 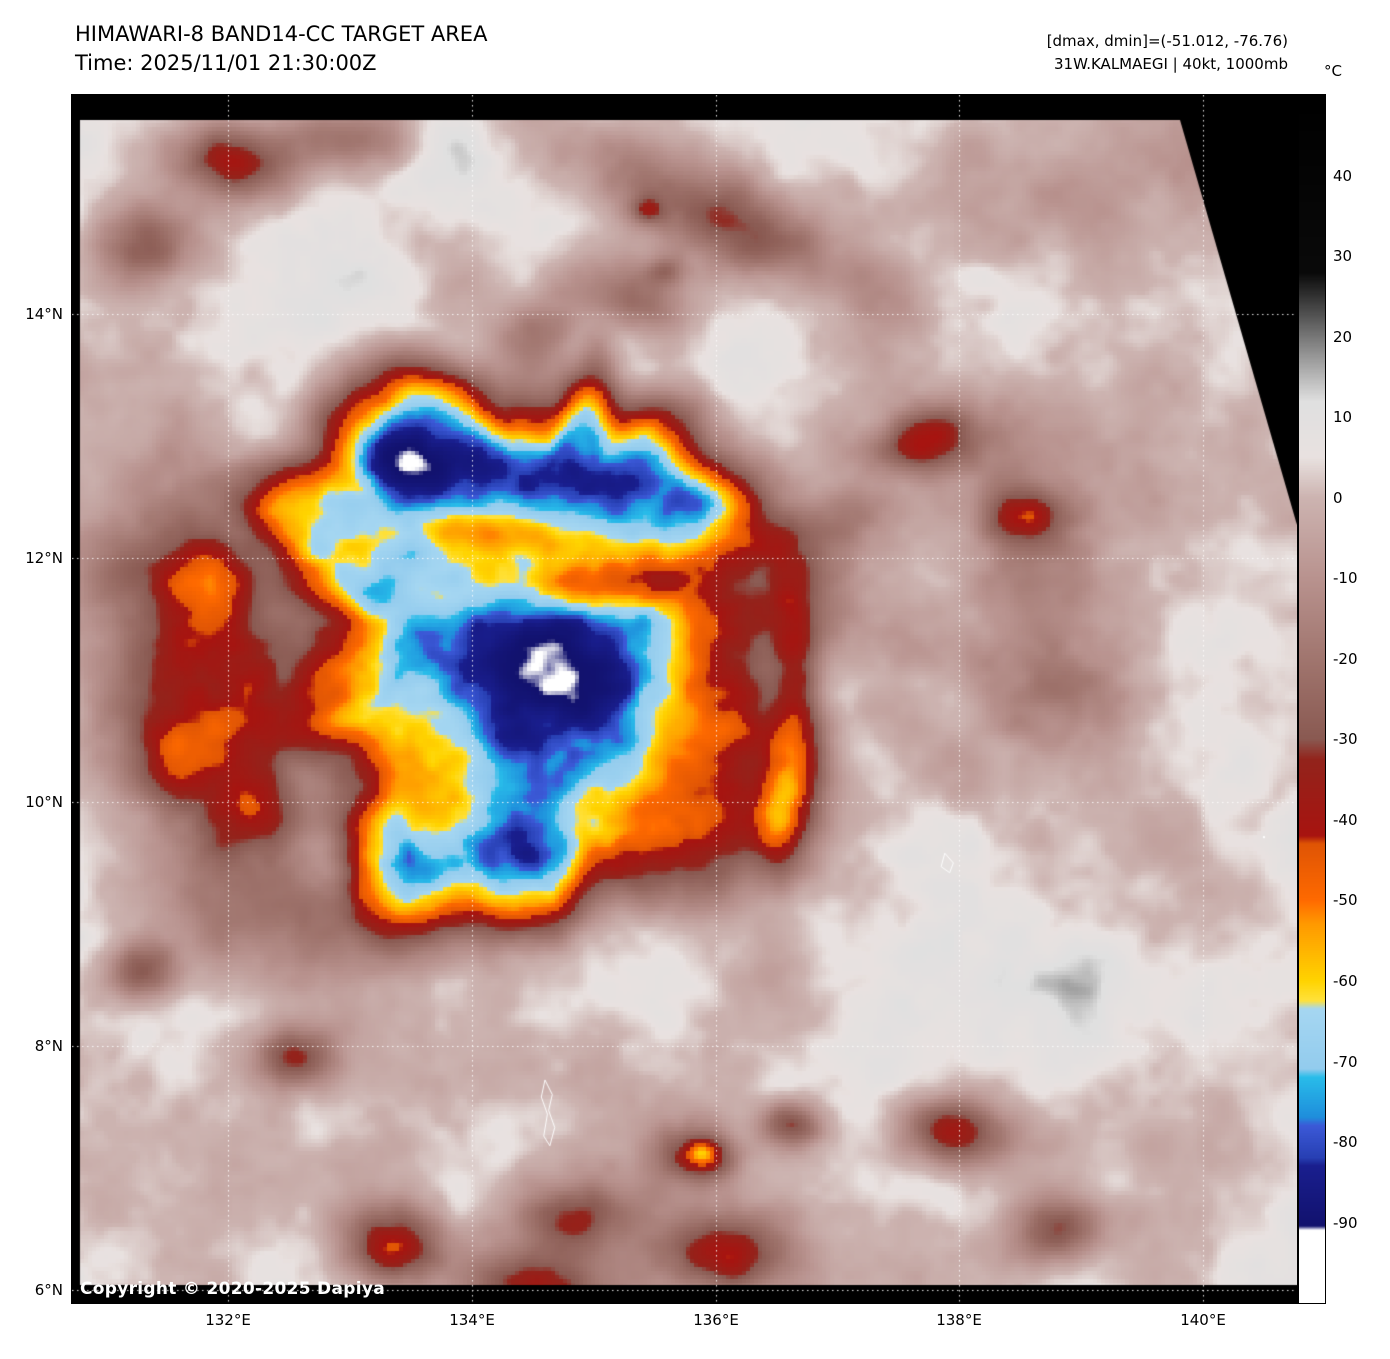 What do you see at coordinates (1345, 1062) in the screenshot?
I see `colorbar-tick-label: -70` at bounding box center [1345, 1062].